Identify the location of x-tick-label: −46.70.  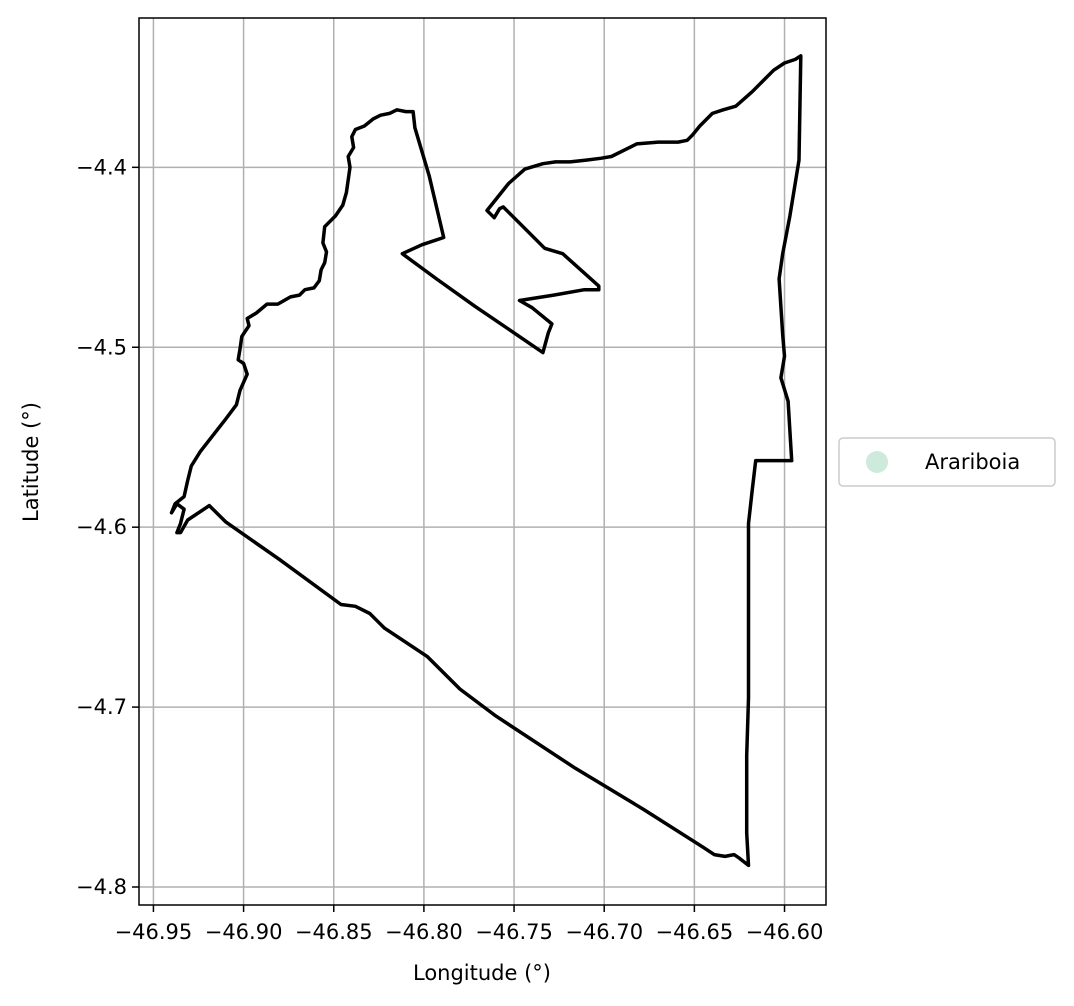
(604, 932).